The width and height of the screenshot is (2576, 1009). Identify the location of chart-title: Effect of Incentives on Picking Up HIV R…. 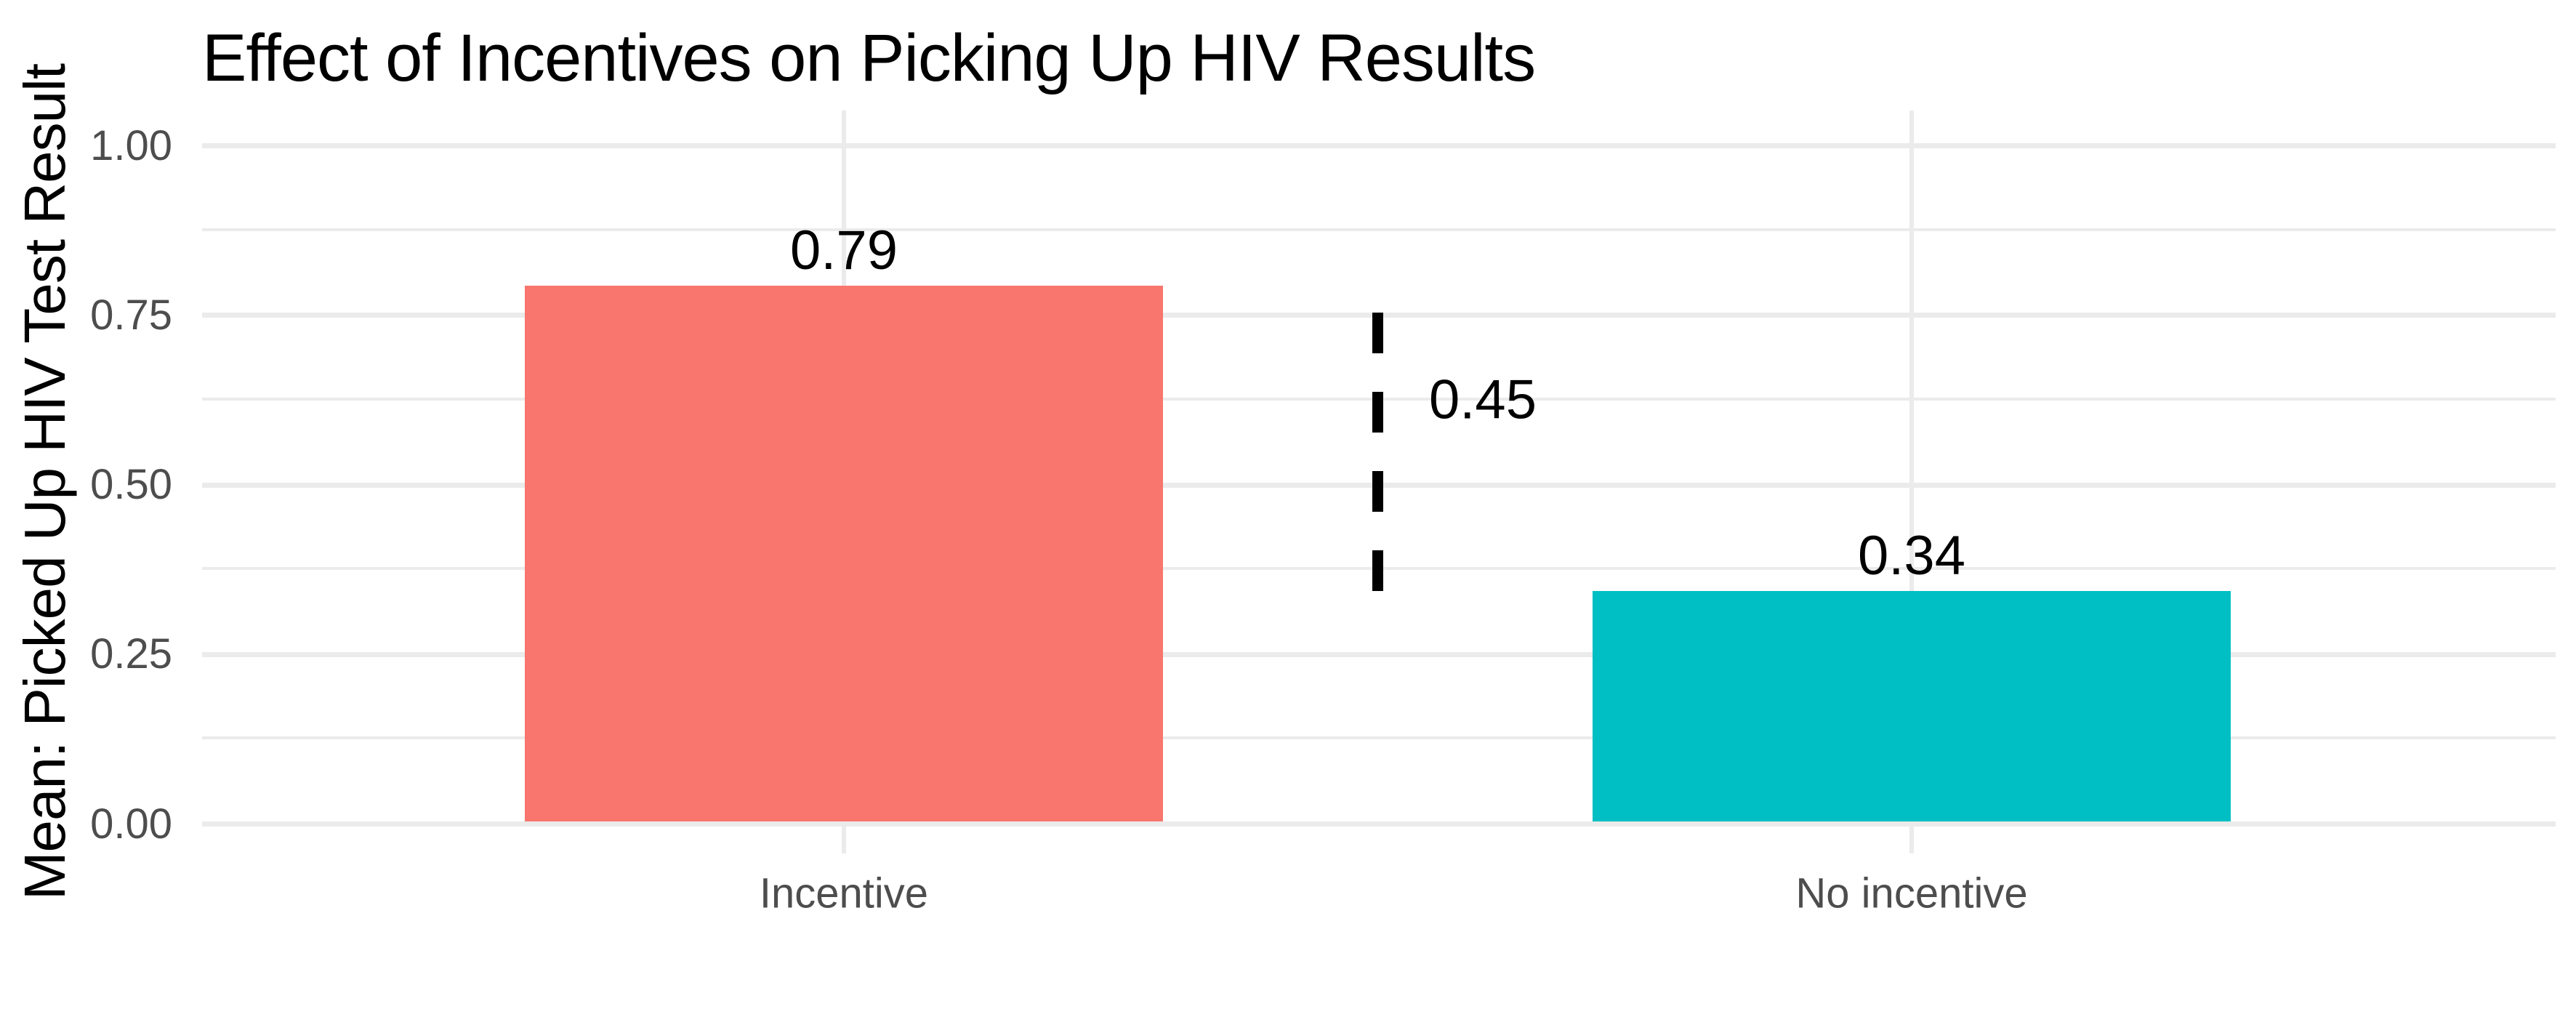
(869, 58).